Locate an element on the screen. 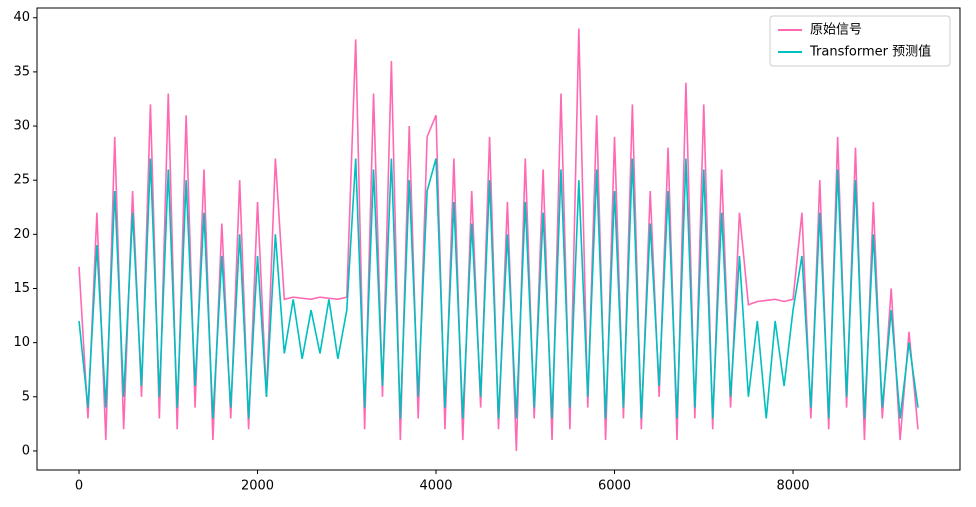 The width and height of the screenshot is (976, 507). y-tick-label: 35 is located at coordinates (21, 71).